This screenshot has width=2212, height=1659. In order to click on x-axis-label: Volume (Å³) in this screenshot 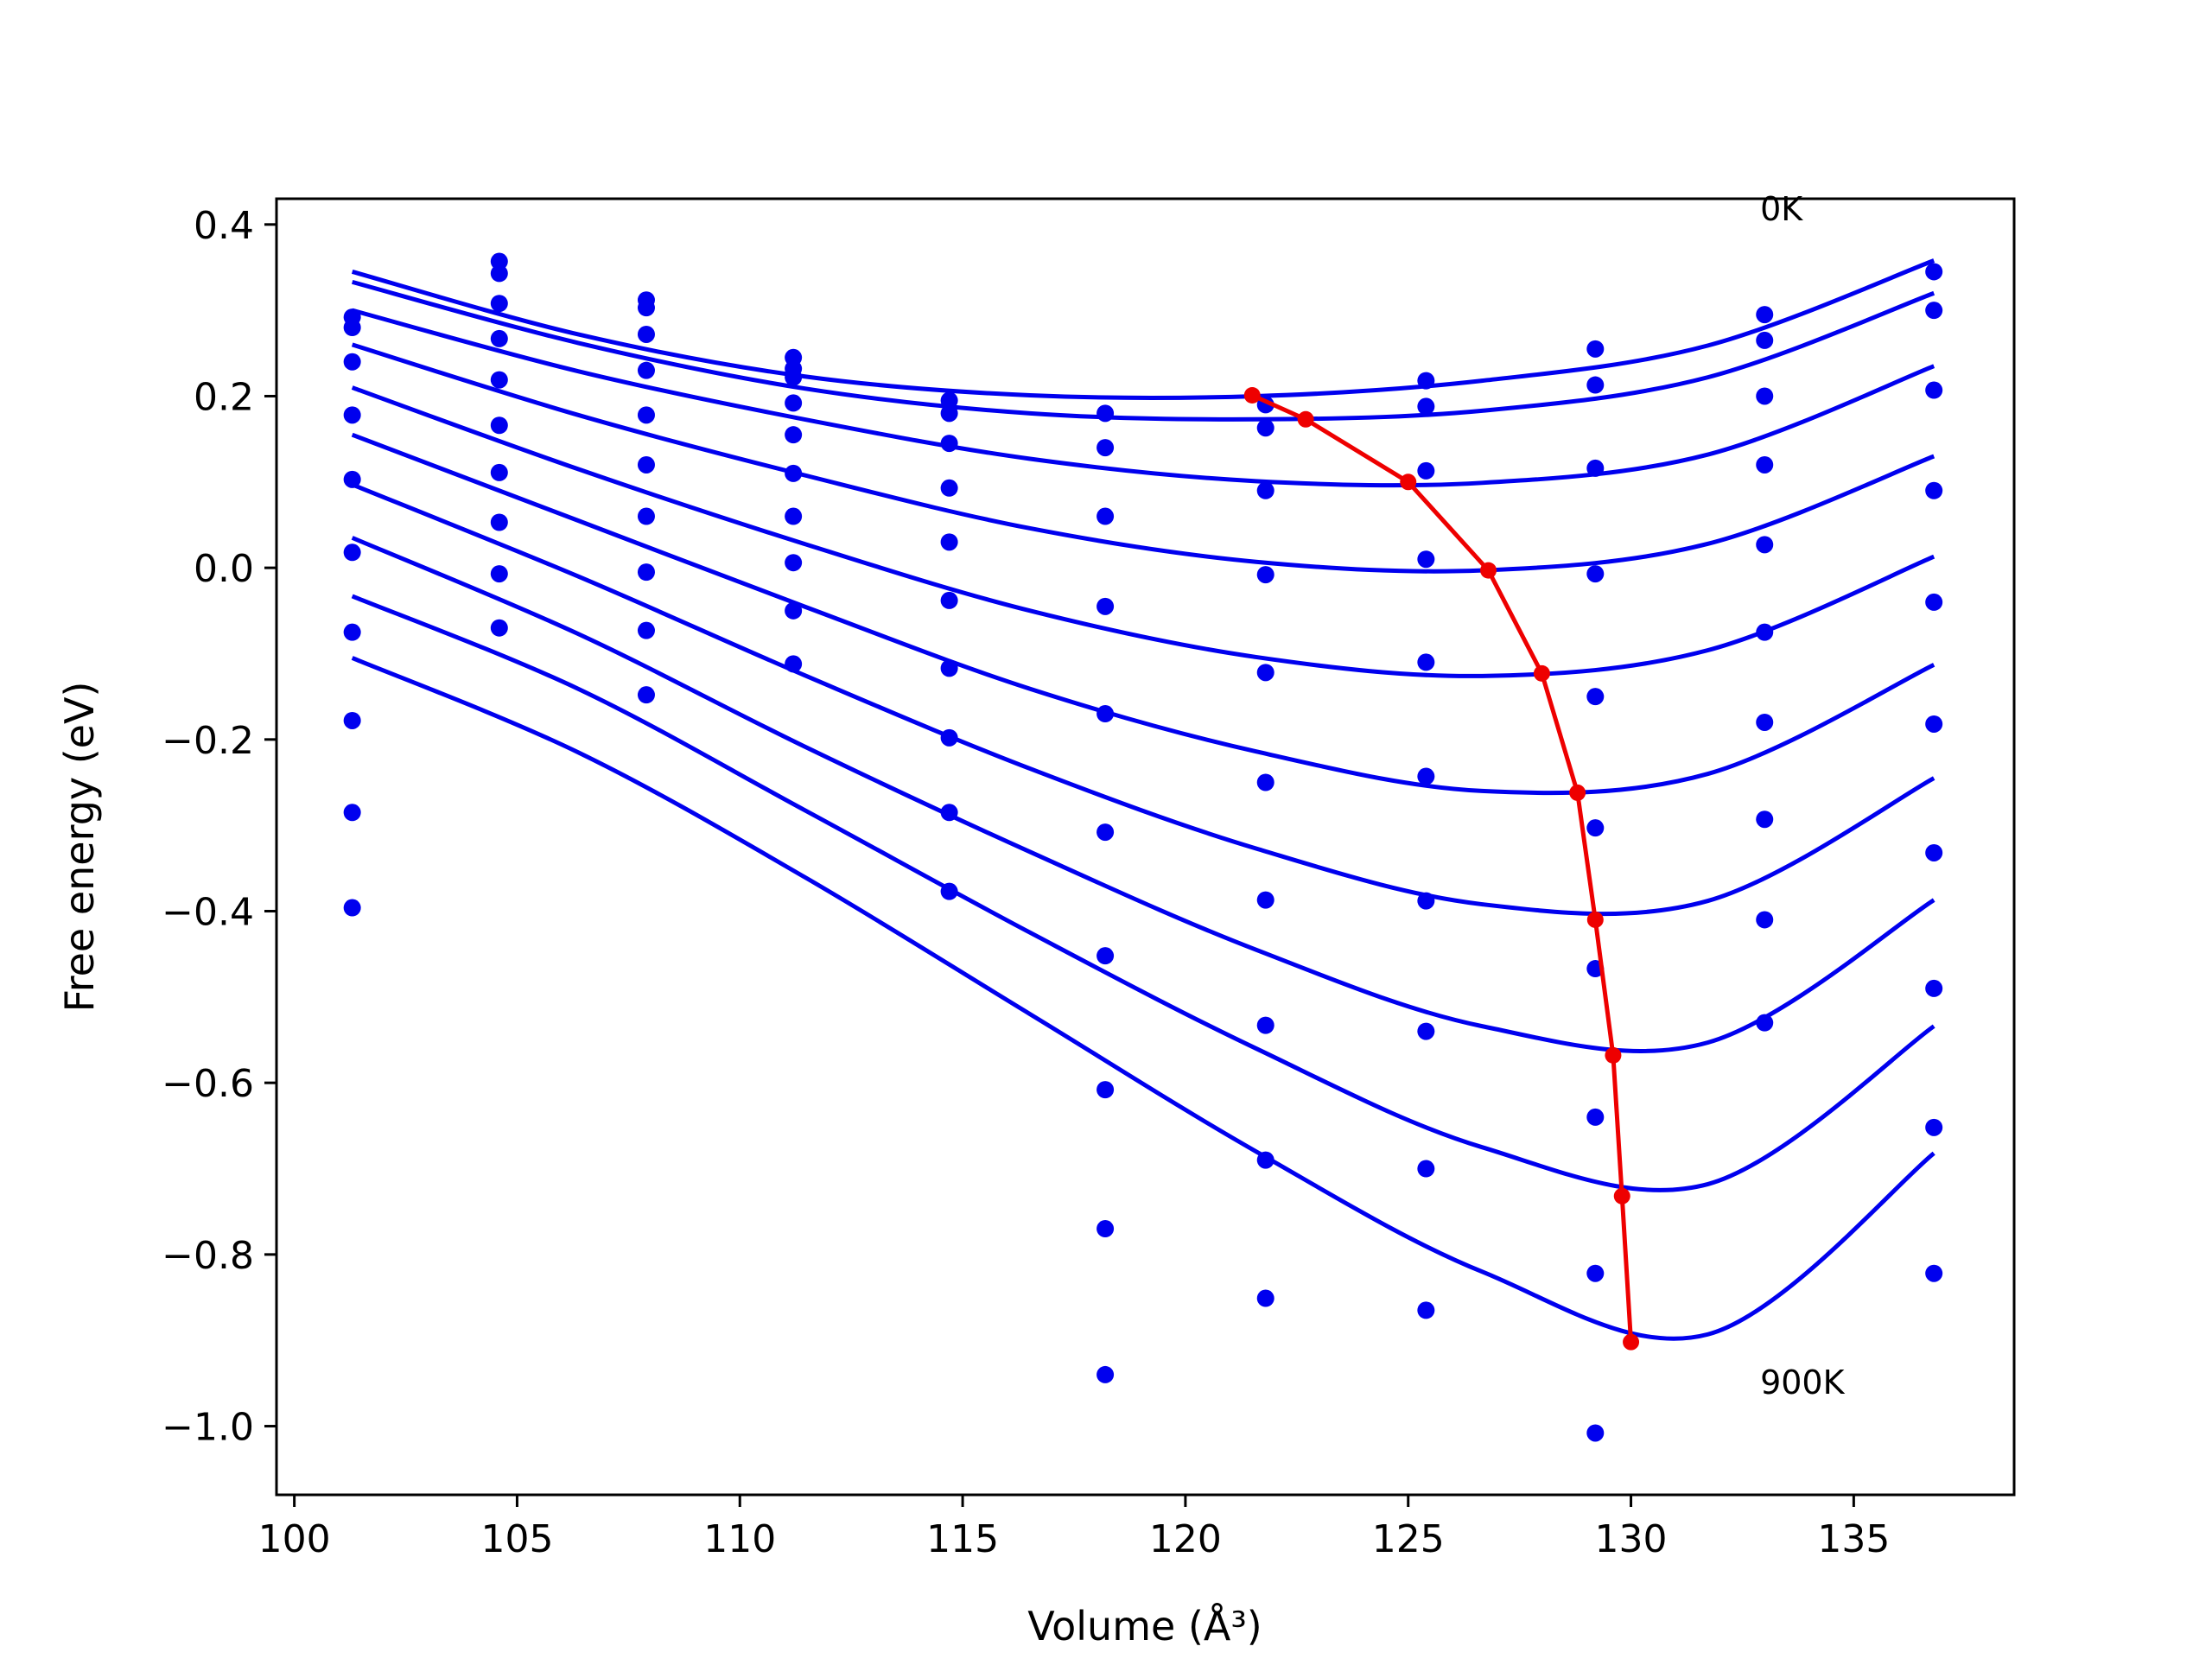, I will do `click(1144, 1626)`.